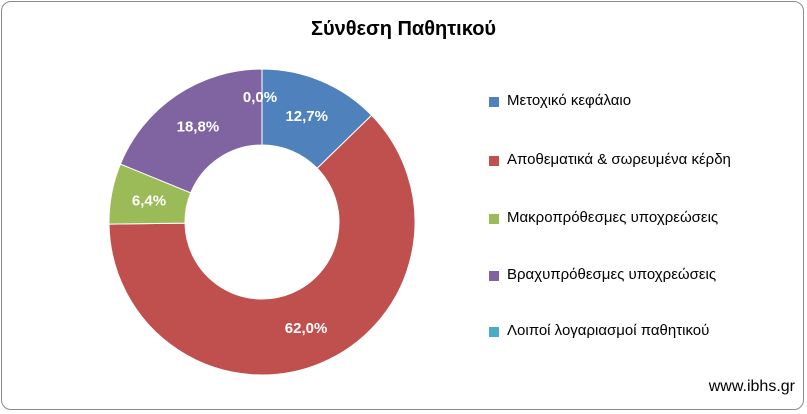 This screenshot has width=807, height=414. What do you see at coordinates (612, 274) in the screenshot?
I see `legend-label: Βραχυπρόθεσμες υποχρεώσεις` at bounding box center [612, 274].